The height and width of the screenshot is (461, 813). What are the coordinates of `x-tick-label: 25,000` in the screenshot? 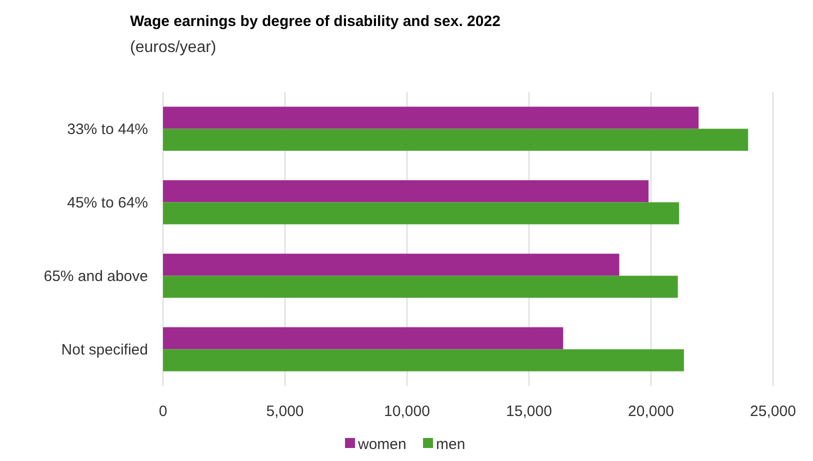 It's located at (773, 411).